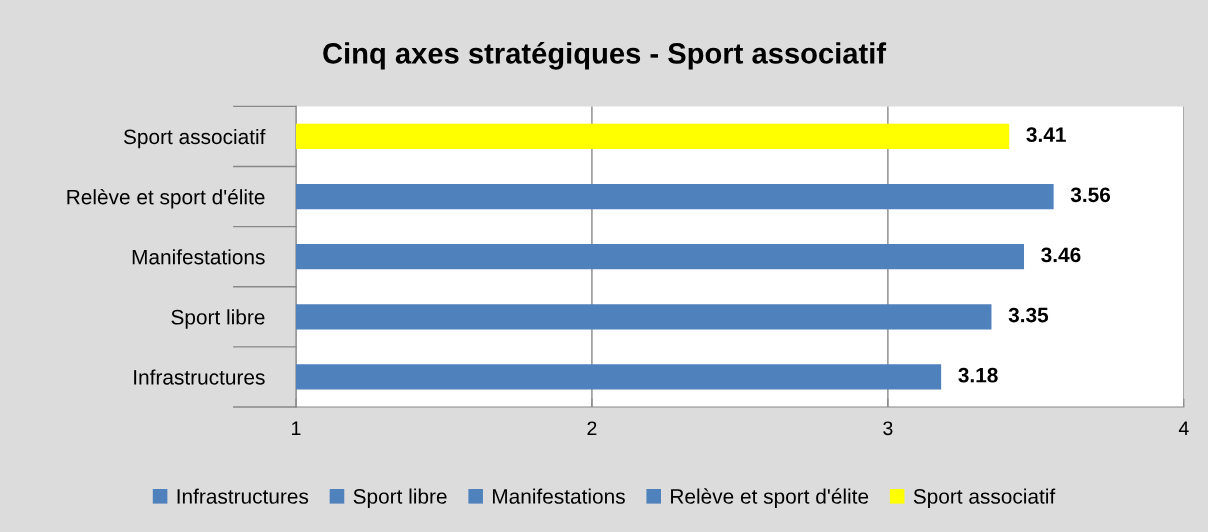 Image resolution: width=1208 pixels, height=532 pixels. Describe the element at coordinates (559, 496) in the screenshot. I see `legend-label: Manifestations` at that location.